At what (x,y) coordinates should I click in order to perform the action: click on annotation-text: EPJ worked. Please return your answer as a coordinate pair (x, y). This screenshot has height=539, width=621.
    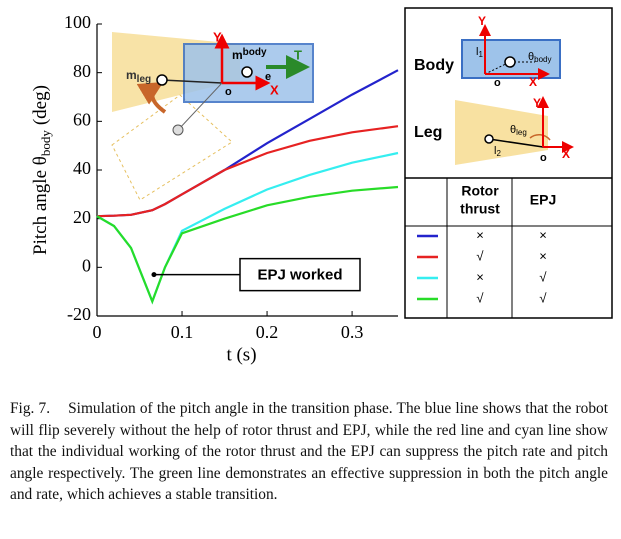
    Looking at the image, I should click on (299, 275).